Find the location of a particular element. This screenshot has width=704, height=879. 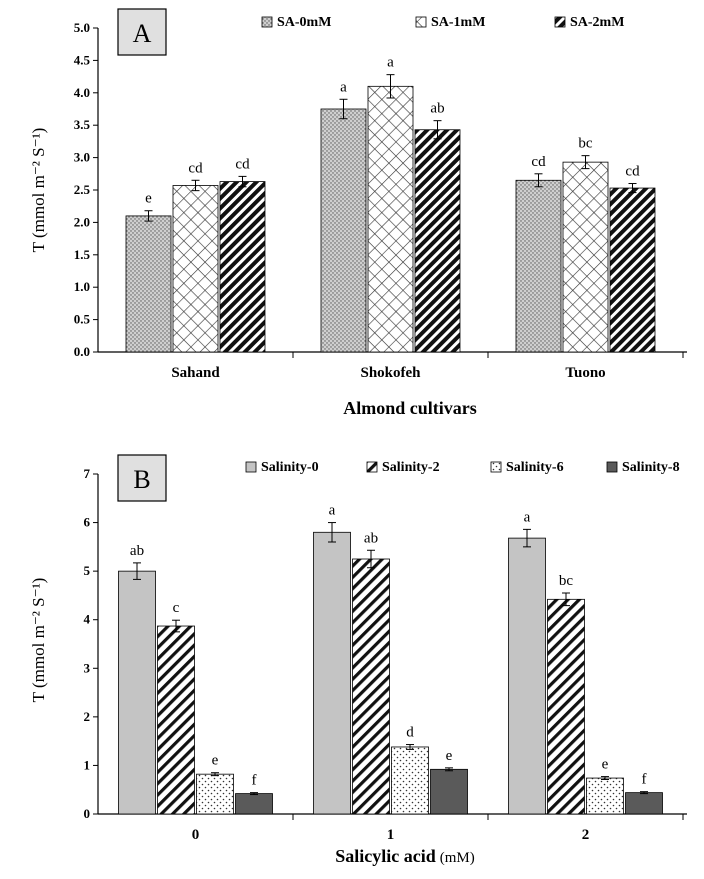

y-tick-label-a: 3.5 is located at coordinates (82, 124).